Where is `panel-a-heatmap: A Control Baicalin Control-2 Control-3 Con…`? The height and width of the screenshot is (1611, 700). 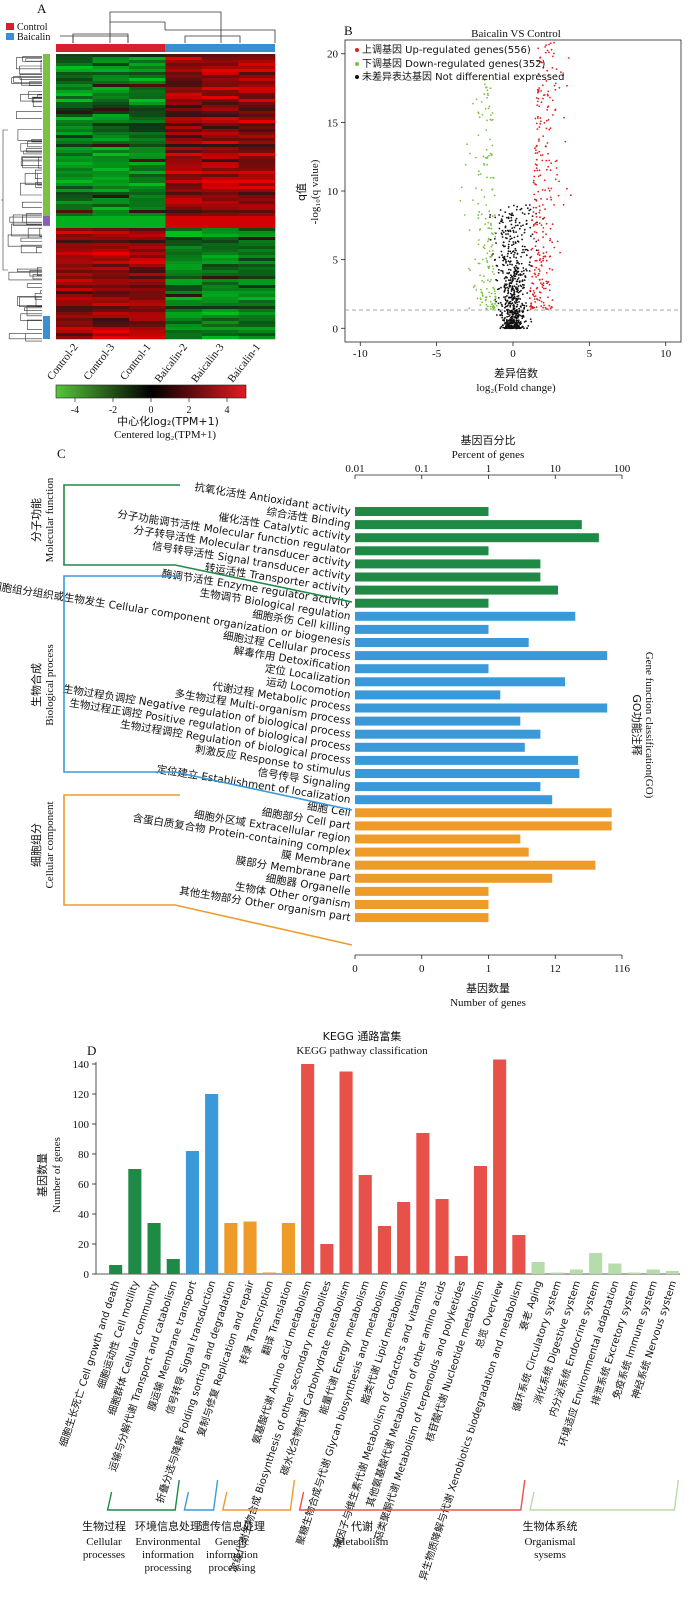 panel-a-heatmap: A Control Baicalin Control-2 Control-3 Con… is located at coordinates (138, 221).